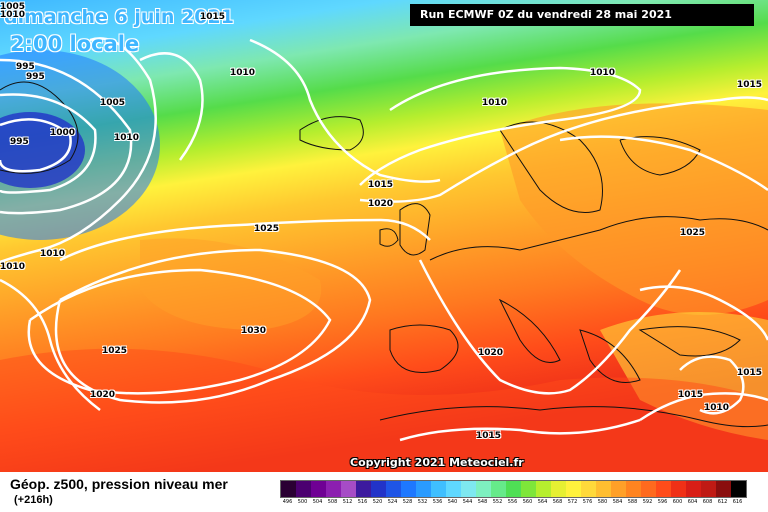 The height and width of the screenshot is (512, 768). I want to click on color-scale-bar, so click(513, 489).